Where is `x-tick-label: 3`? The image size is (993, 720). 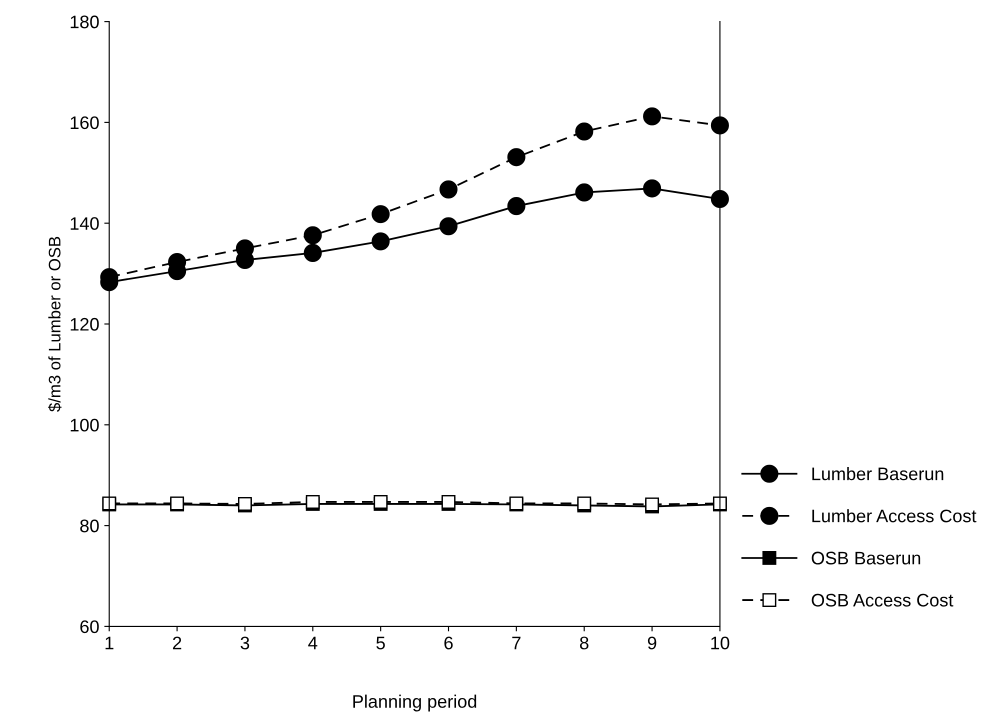
x-tick-label: 3 is located at coordinates (245, 643).